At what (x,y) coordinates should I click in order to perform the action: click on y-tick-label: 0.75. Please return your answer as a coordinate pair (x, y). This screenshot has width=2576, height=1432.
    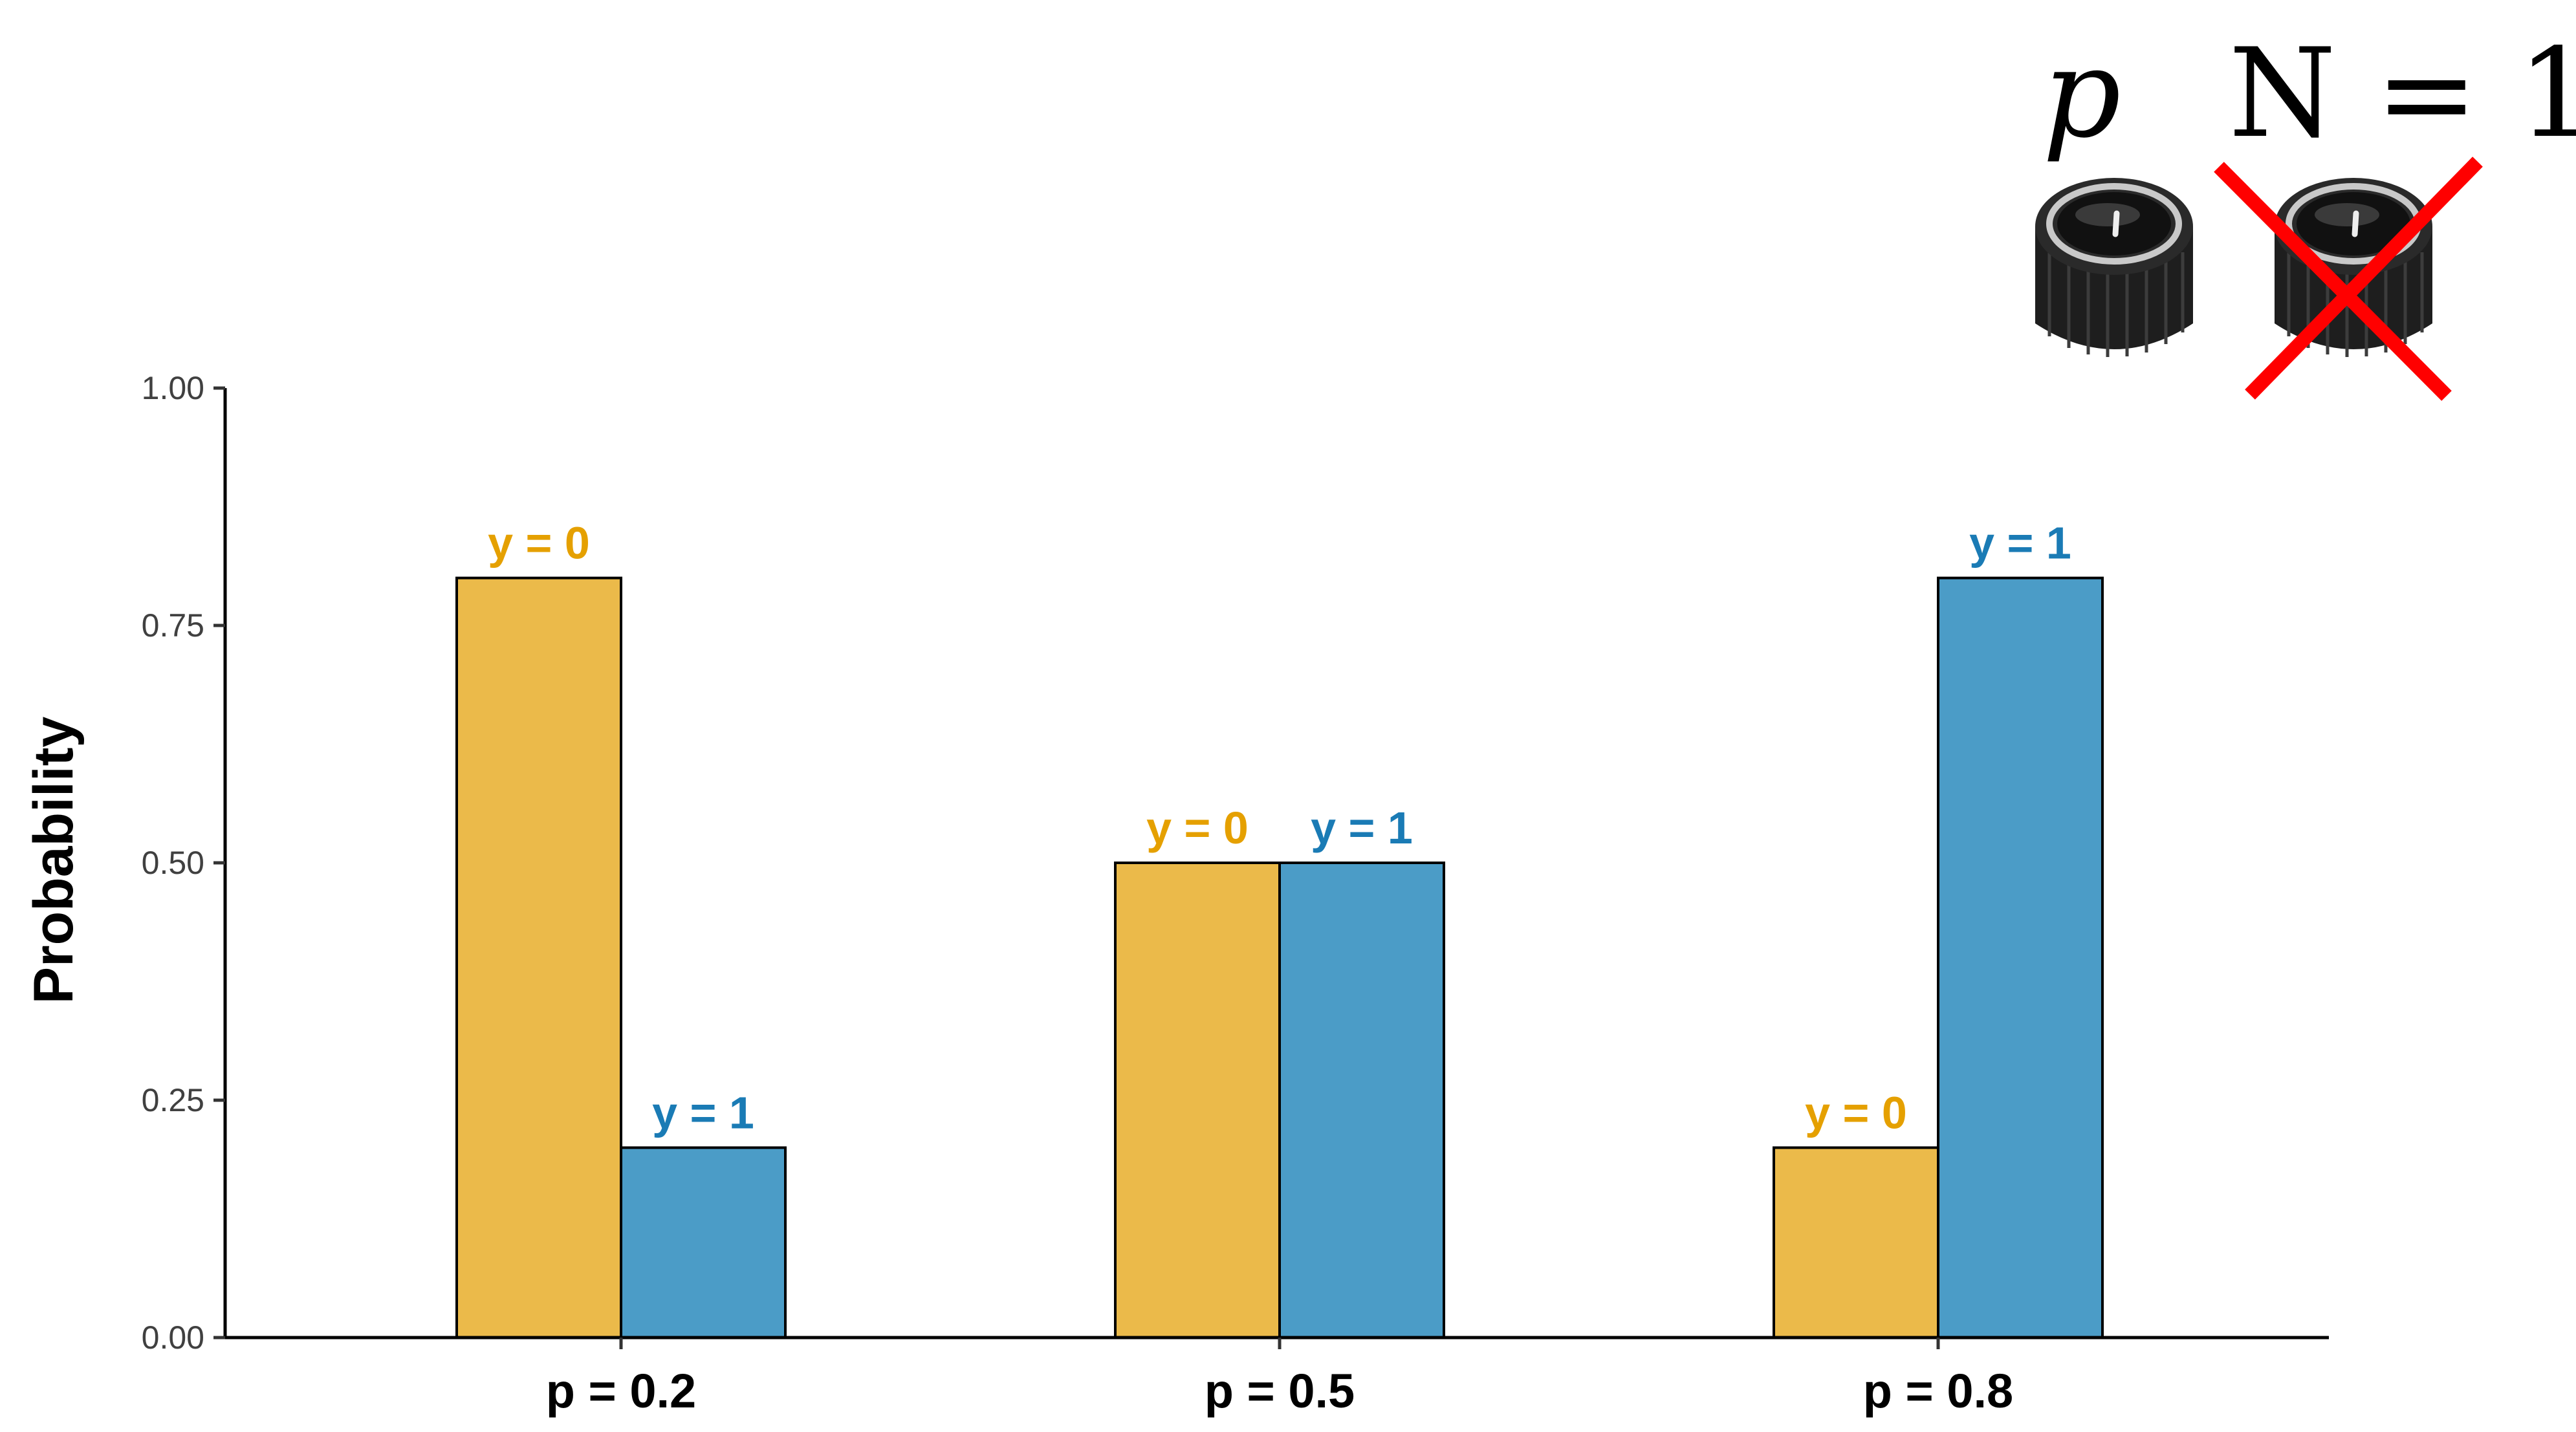
    Looking at the image, I should click on (173, 626).